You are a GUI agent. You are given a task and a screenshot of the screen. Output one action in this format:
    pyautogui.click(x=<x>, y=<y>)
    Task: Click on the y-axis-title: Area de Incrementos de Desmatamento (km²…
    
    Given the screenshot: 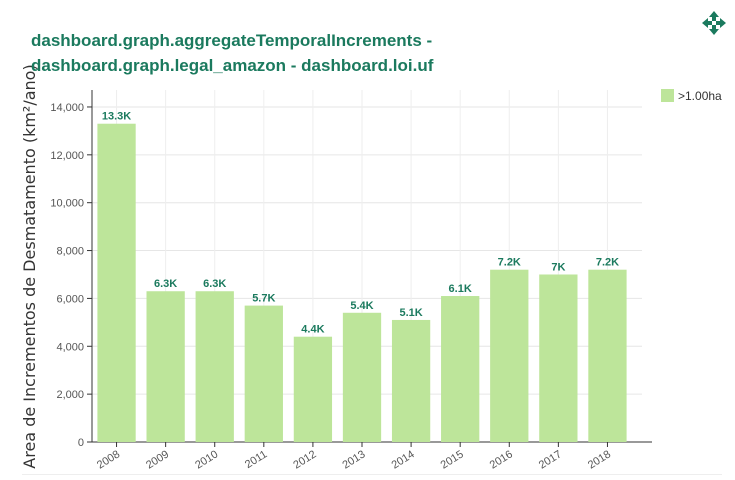 What is the action you would take?
    pyautogui.click(x=29, y=266)
    